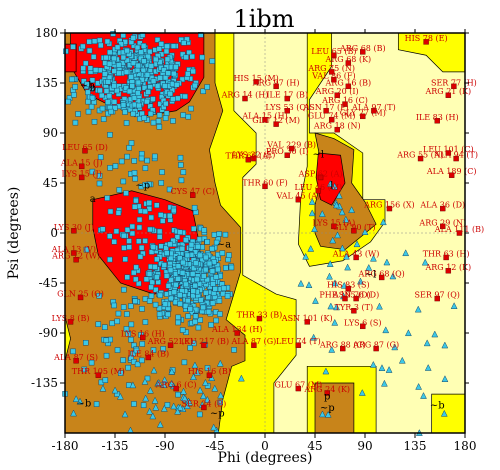 The height and width of the screenshot is (470, 500). What do you see at coordinates (373, 107) in the screenshot?
I see `residue-label: ALA 97 (T)` at bounding box center [373, 107].